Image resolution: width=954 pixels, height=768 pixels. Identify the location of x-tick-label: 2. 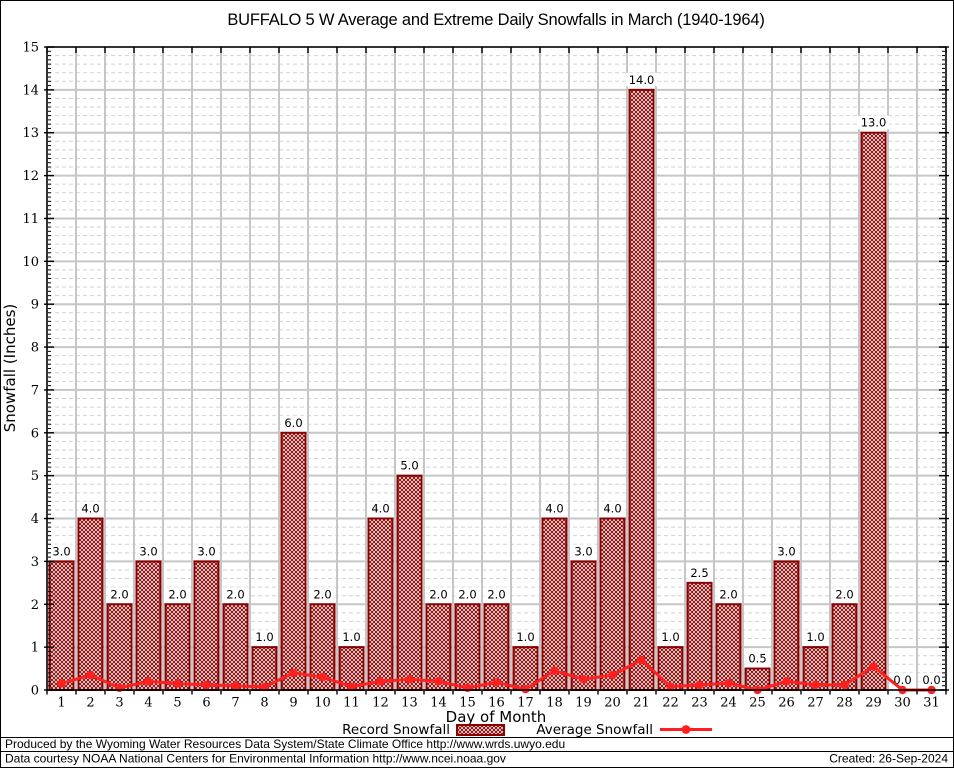
(90, 703).